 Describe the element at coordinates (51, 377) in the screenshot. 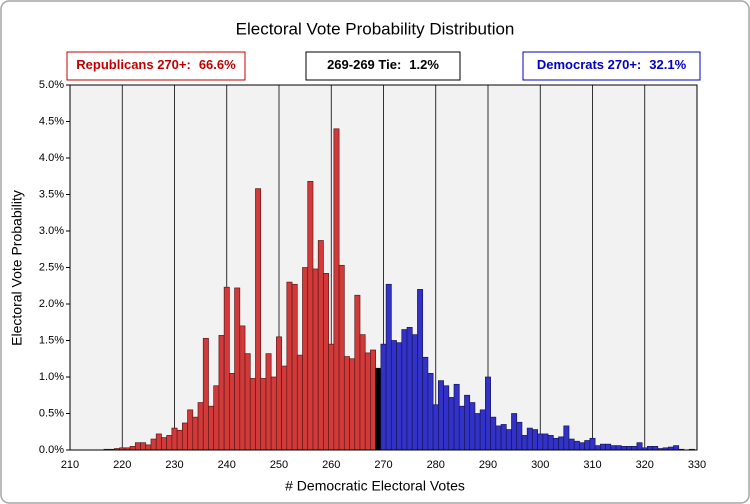

I see `y-tick-label: 1.0%` at that location.